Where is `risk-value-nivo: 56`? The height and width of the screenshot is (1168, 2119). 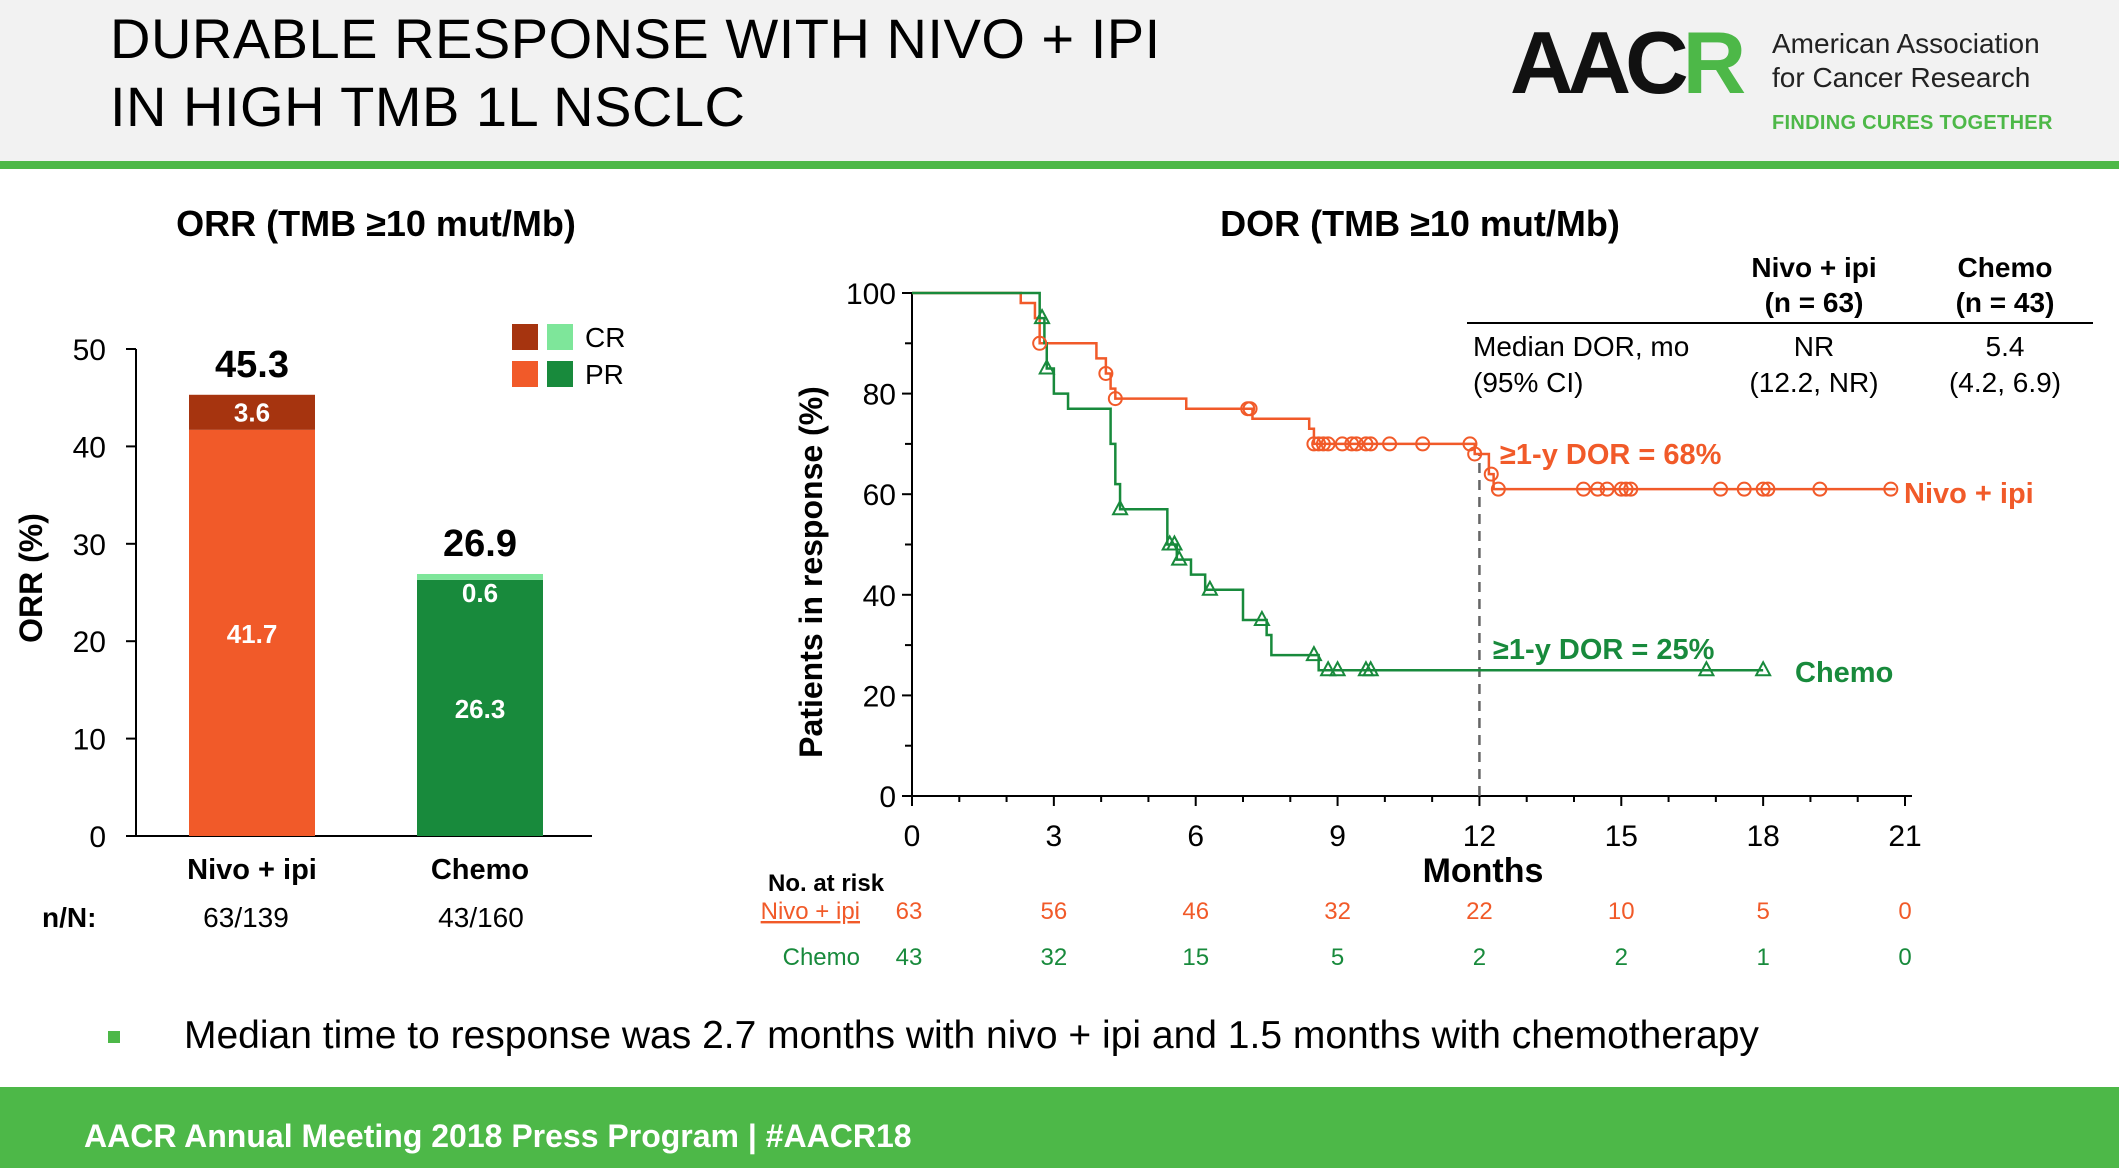
risk-value-nivo: 56 is located at coordinates (1054, 911).